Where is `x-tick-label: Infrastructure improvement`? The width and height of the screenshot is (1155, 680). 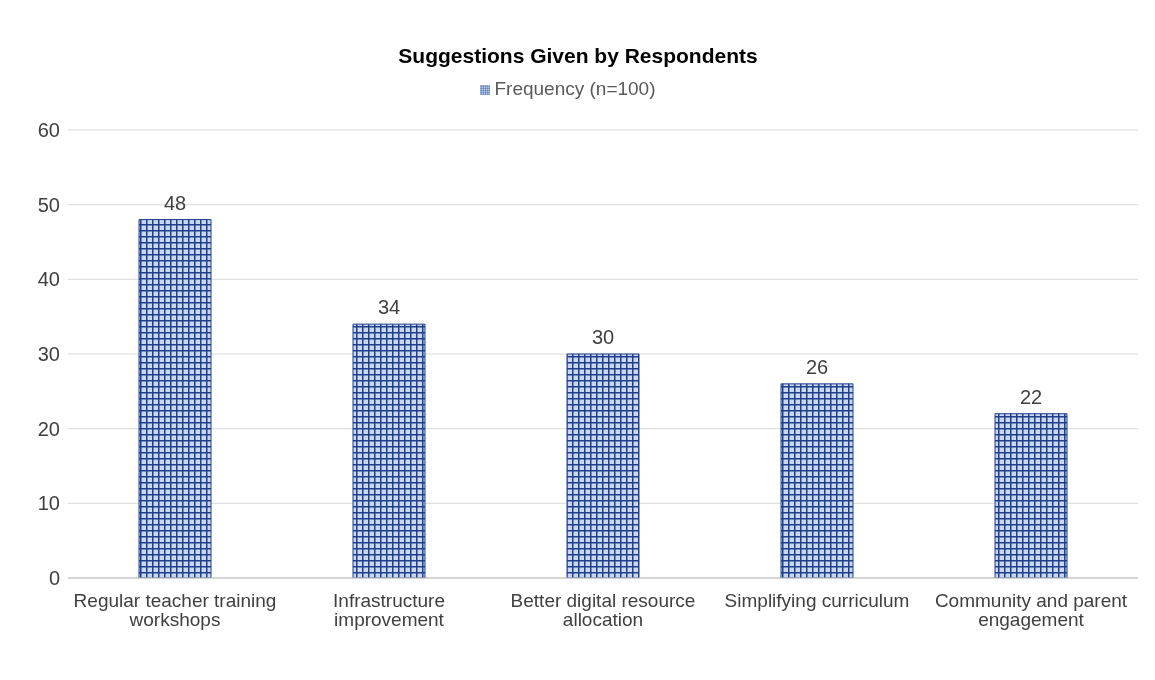
x-tick-label: Infrastructure improvement is located at coordinates (389, 610).